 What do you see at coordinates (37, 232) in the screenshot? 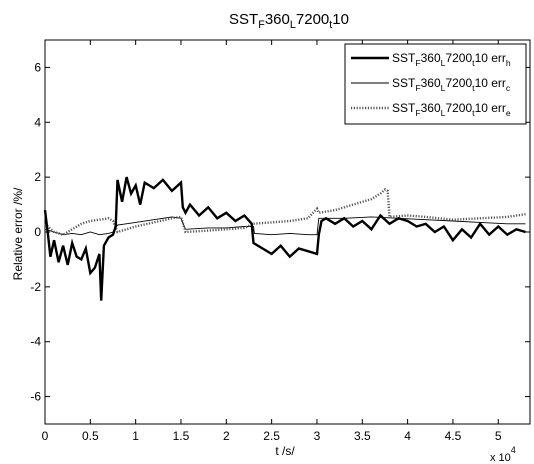
I see `y-tick-label: 0` at bounding box center [37, 232].